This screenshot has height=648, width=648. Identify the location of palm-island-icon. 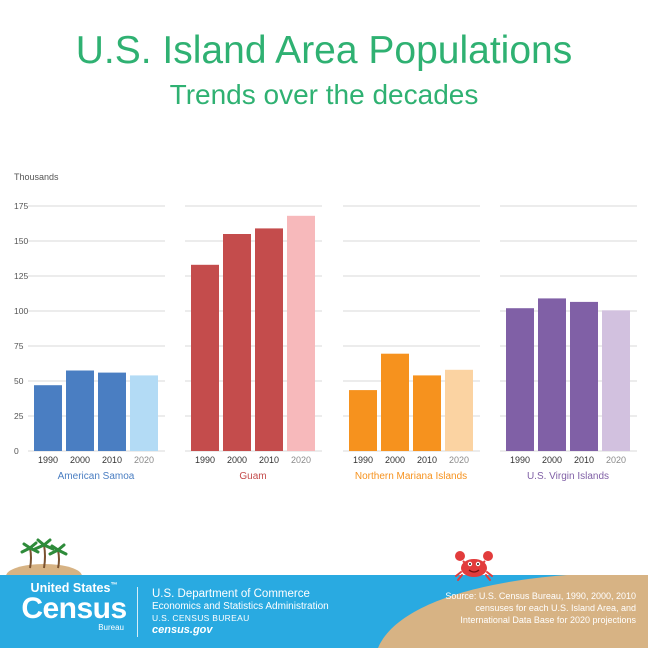
(44, 556).